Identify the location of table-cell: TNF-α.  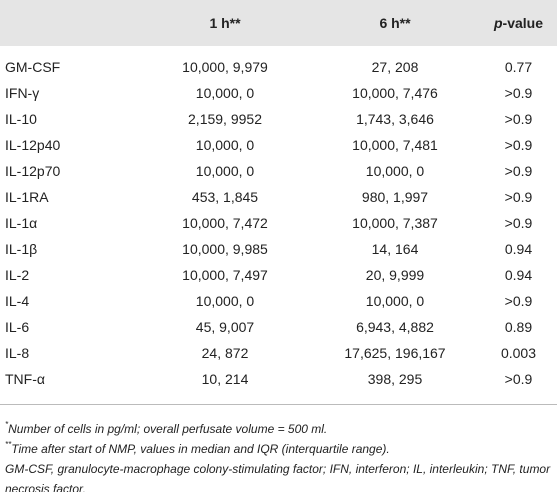
(25, 379).